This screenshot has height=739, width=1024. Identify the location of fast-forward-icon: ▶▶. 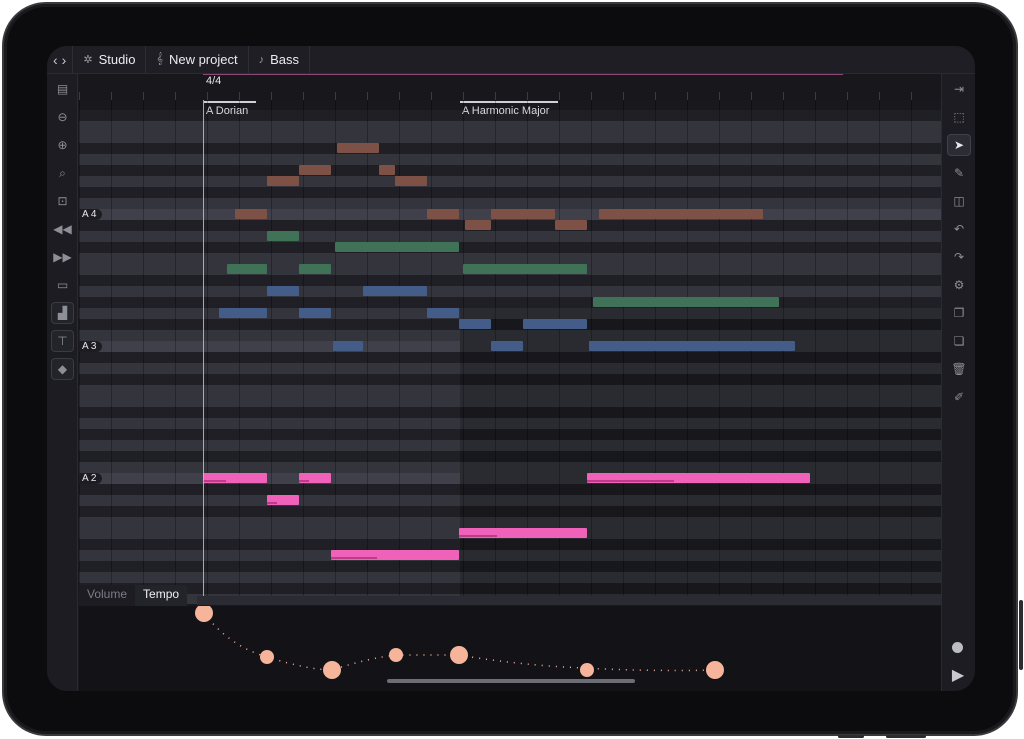
(62, 257).